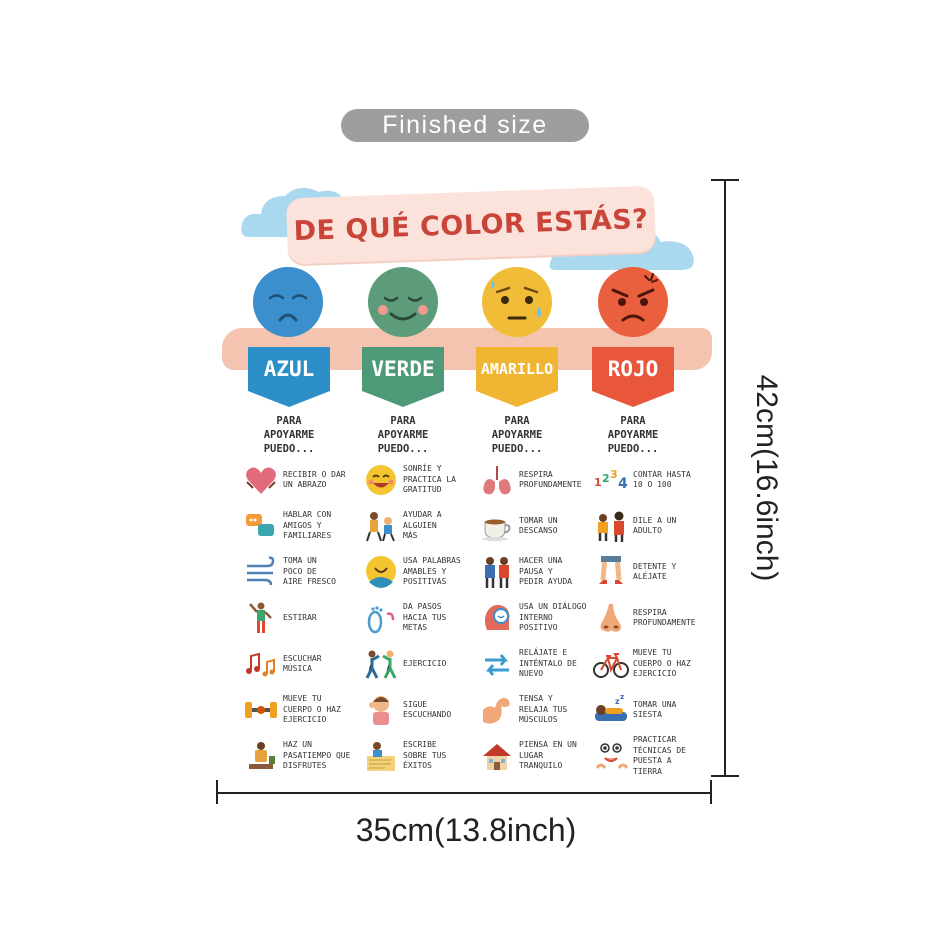  I want to click on list-item: RELÁJATE E INTÉNTALO DE NUEVO, so click(537, 664).